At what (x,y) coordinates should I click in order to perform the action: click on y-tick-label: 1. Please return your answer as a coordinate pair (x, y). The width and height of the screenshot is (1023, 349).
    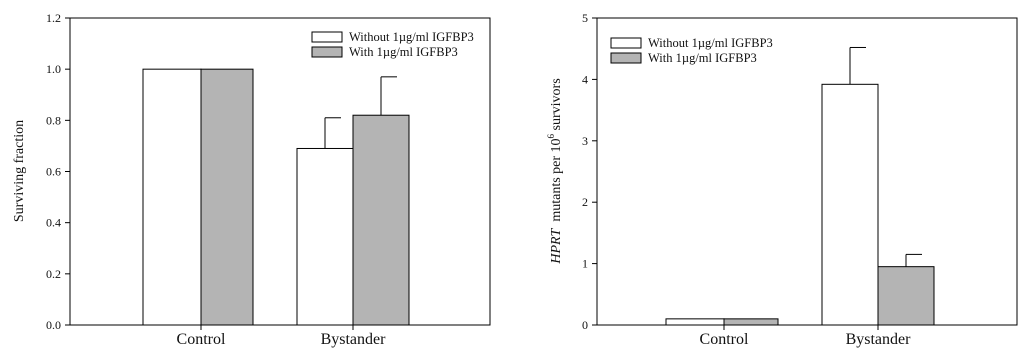
    Looking at the image, I should click on (585, 264).